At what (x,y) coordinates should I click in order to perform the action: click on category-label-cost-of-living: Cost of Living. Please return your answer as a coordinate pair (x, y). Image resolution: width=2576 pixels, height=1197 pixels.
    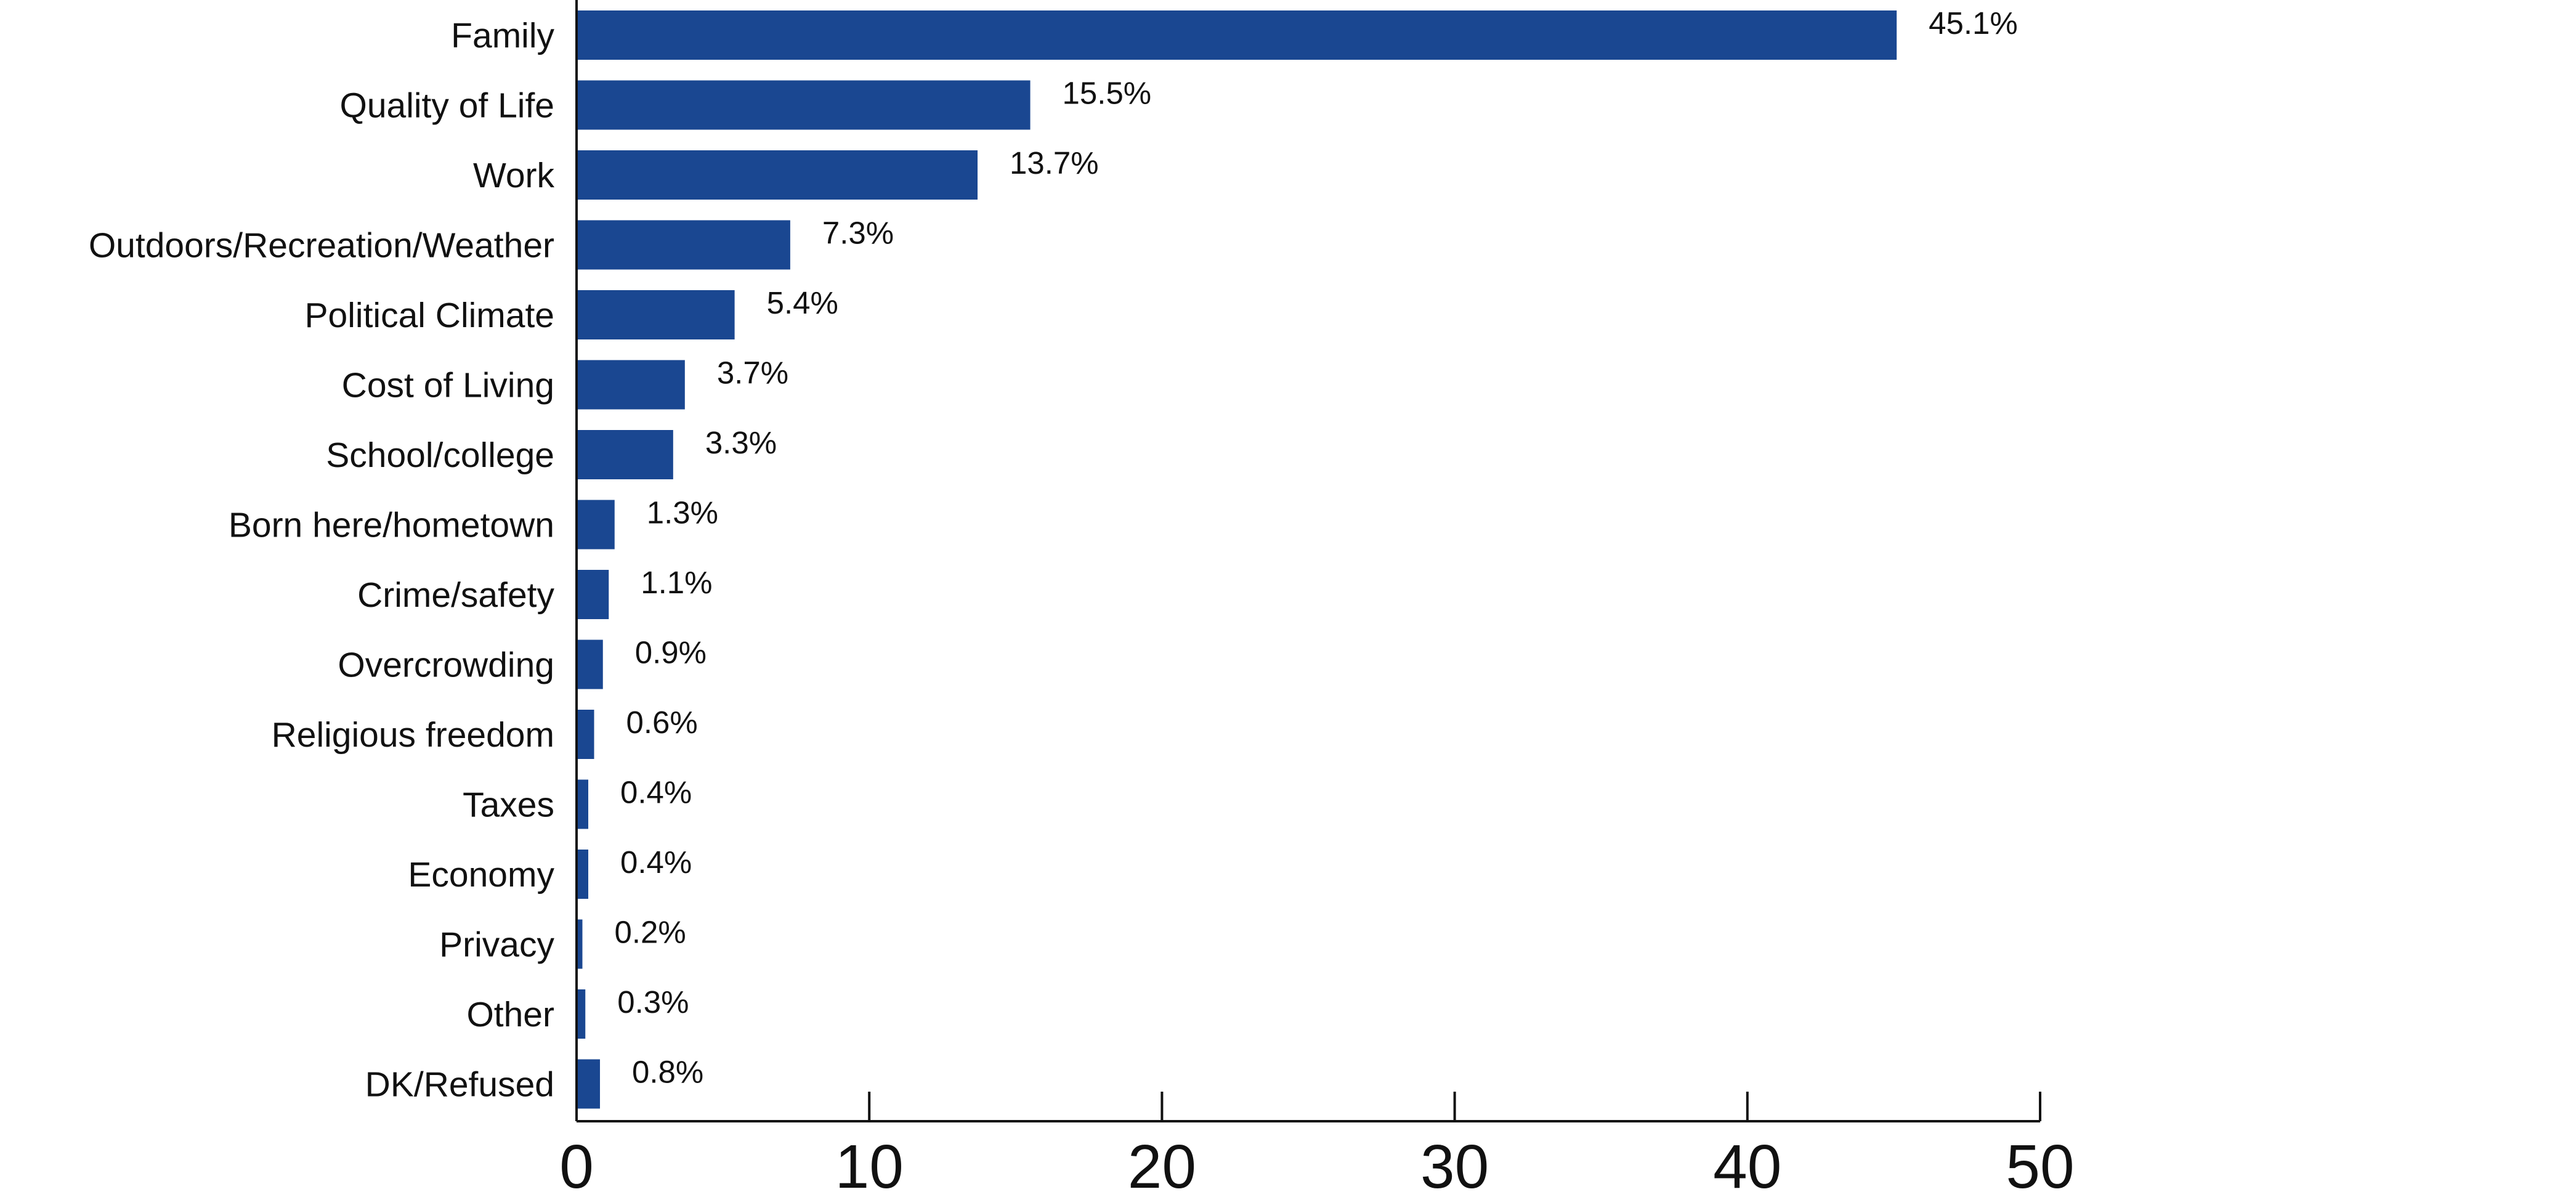
    Looking at the image, I should click on (448, 386).